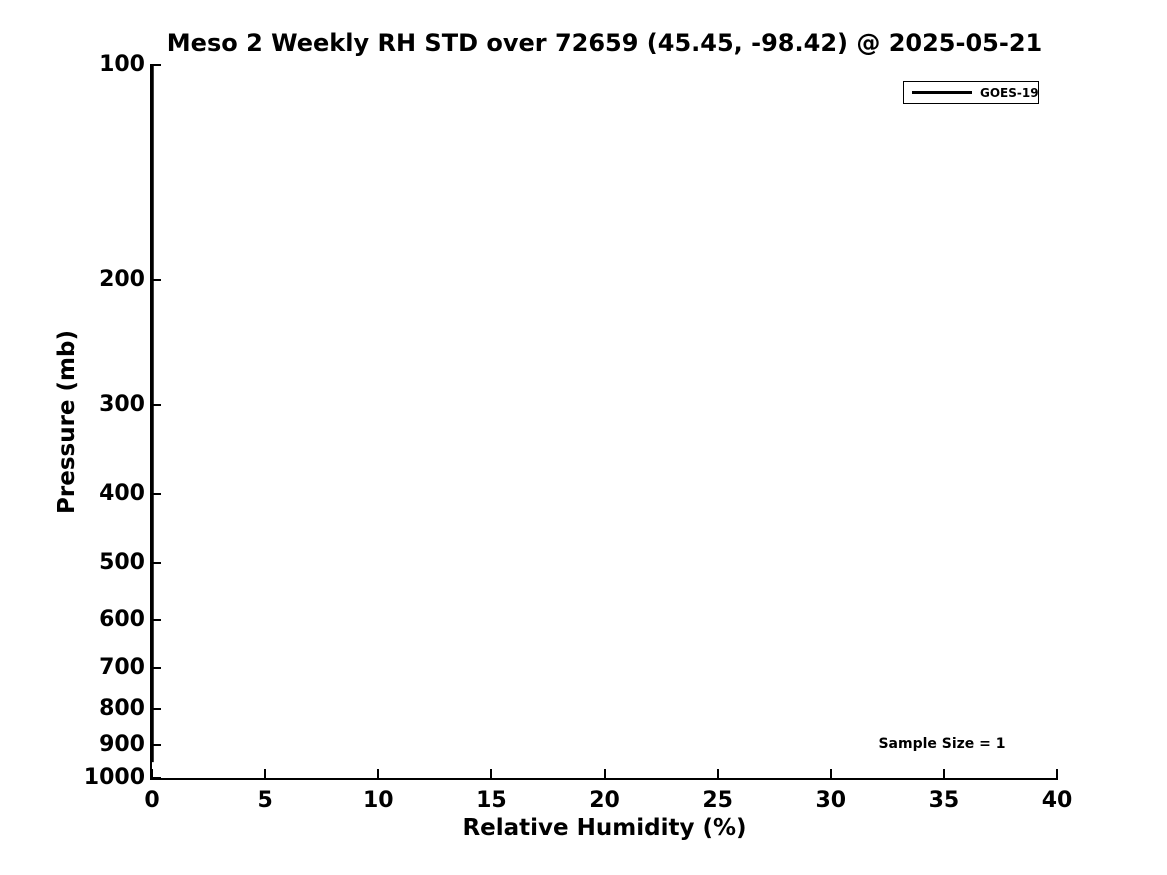 Image resolution: width=1167 pixels, height=875 pixels. What do you see at coordinates (122, 619) in the screenshot?
I see `y-tick-label: 600` at bounding box center [122, 619].